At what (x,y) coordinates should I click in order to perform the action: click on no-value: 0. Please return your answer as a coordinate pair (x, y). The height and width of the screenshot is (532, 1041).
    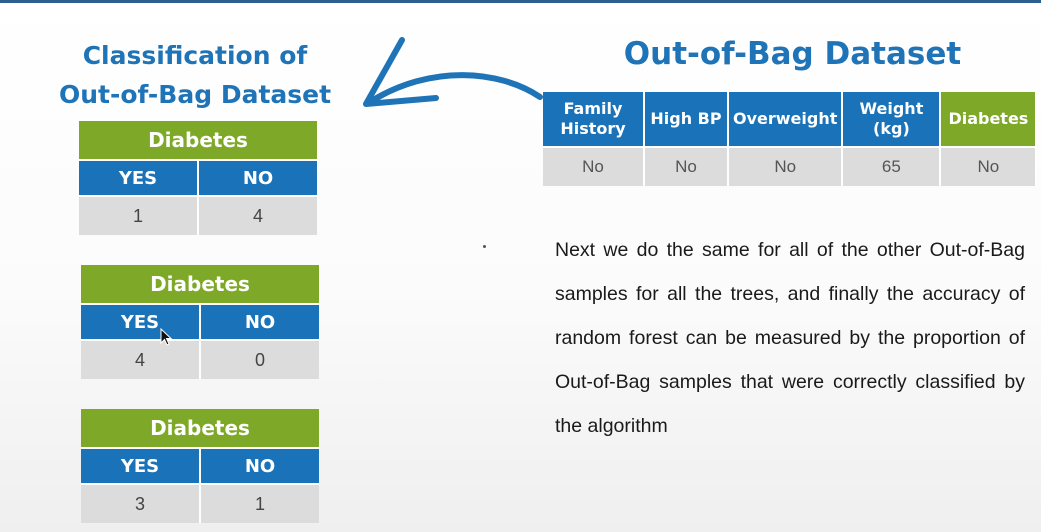
    Looking at the image, I should click on (259, 360).